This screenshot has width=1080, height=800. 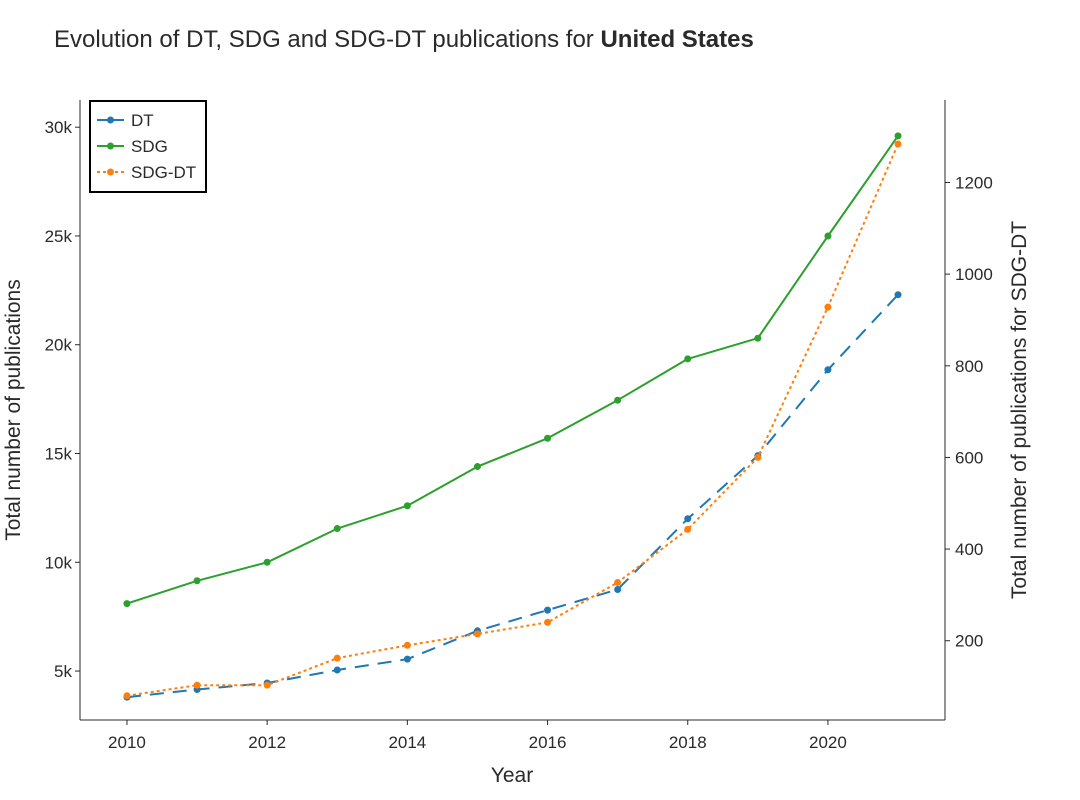 What do you see at coordinates (969, 549) in the screenshot?
I see `y2-tick-label: 400` at bounding box center [969, 549].